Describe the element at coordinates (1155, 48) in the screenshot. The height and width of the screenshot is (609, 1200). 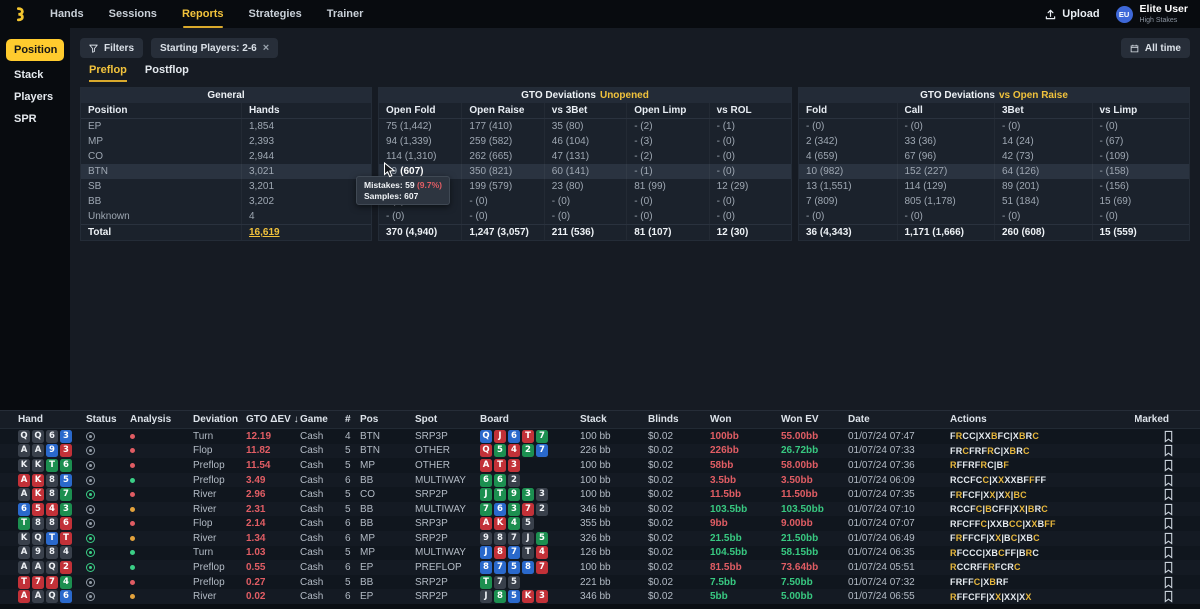
I see `date-range-button: All time` at that location.